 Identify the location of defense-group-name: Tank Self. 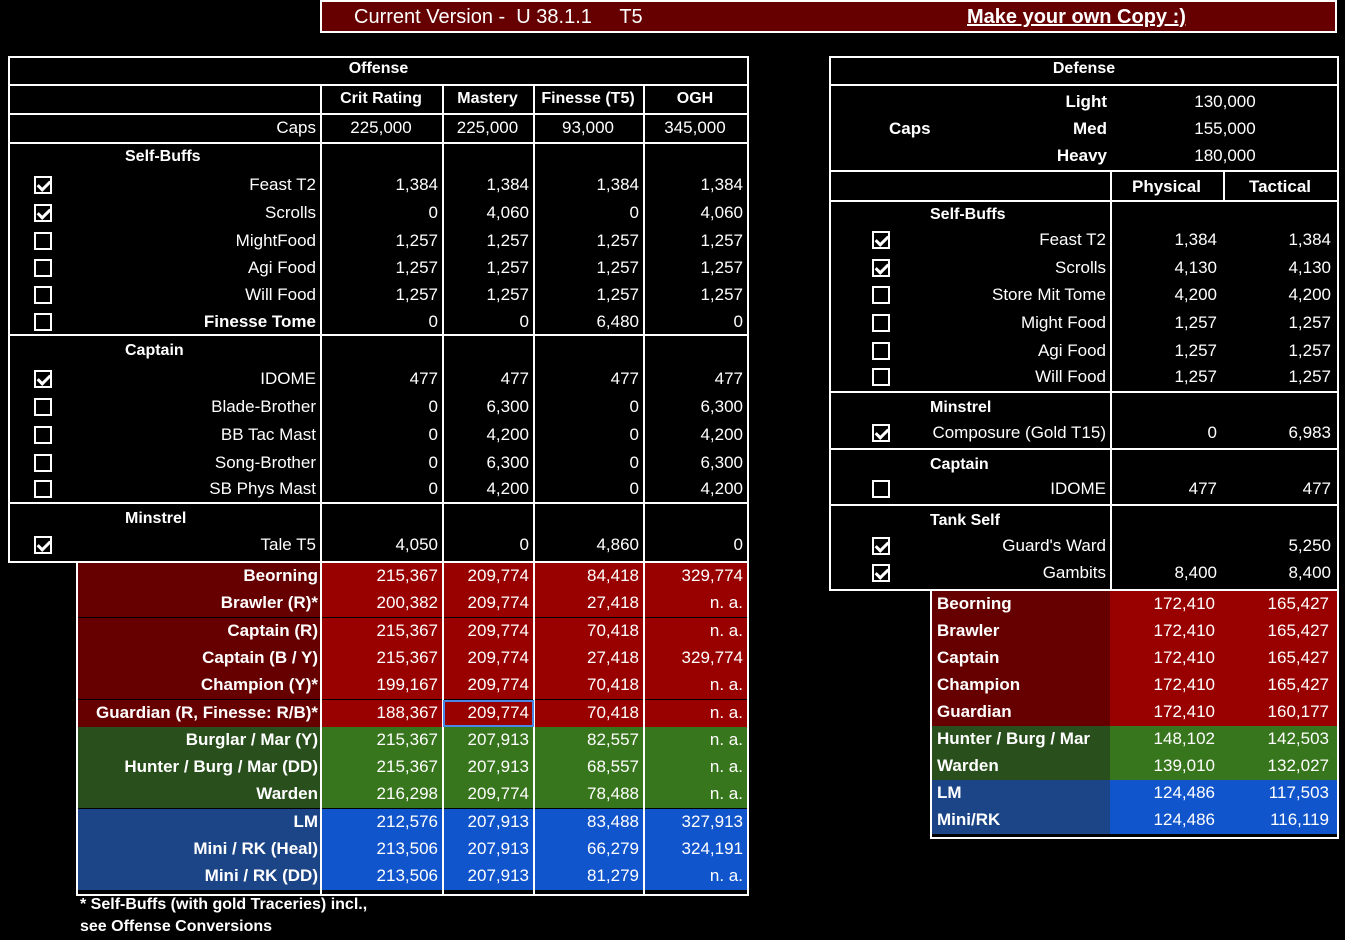
(965, 520).